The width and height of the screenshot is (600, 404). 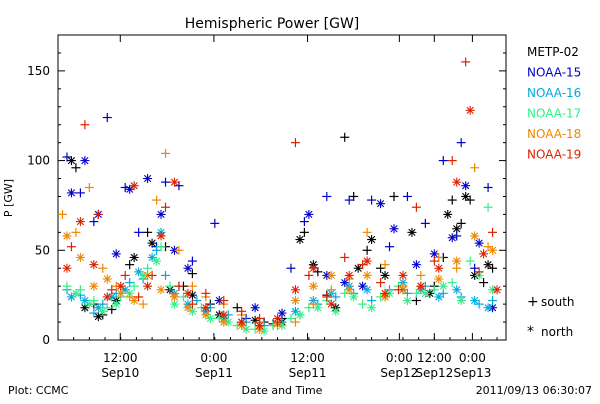 What do you see at coordinates (553, 52) in the screenshot?
I see `legend-entry: METP-02` at bounding box center [553, 52].